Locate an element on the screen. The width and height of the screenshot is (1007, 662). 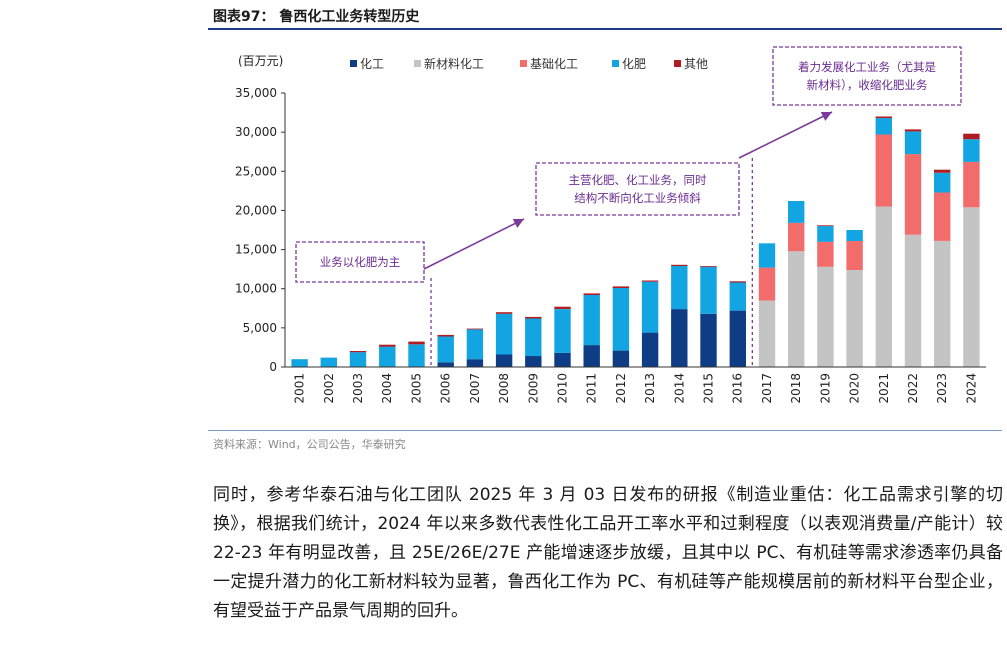
x-tick-label: 2018 is located at coordinates (796, 388).